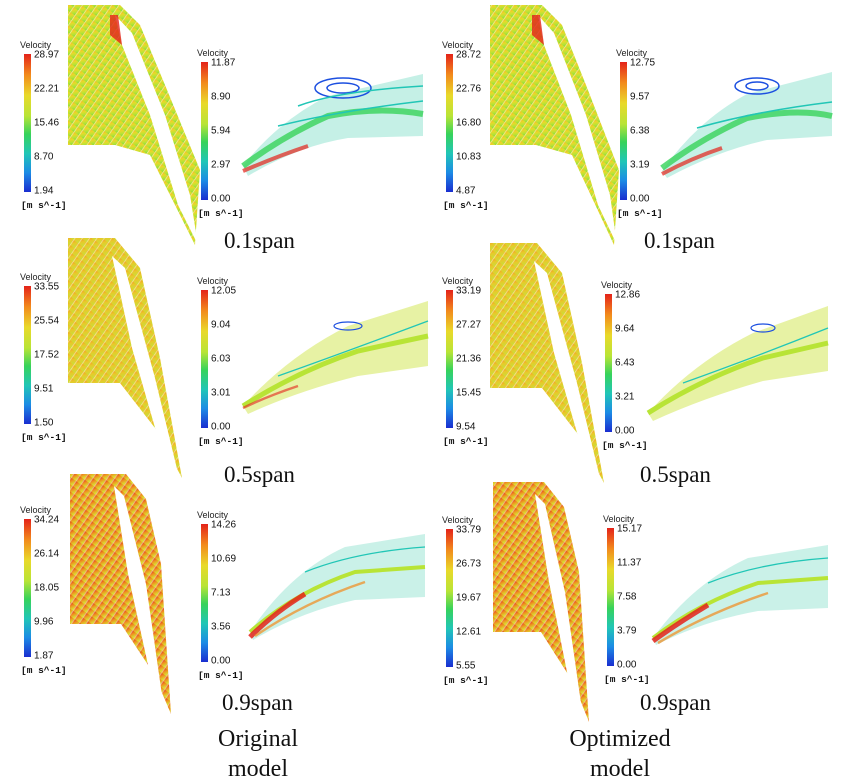 This screenshot has height=784, width=848. Describe the element at coordinates (469, 325) in the screenshot. I see `tick-3: 27.27` at that location.